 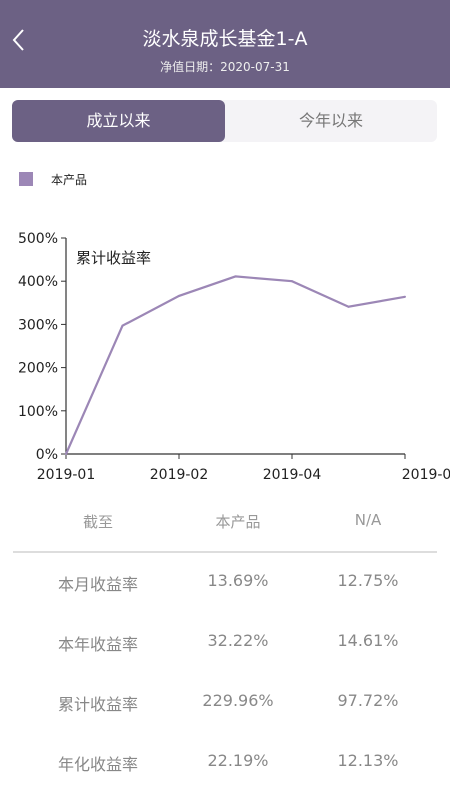 I want to click on row-benchmark-value: 14.61%, so click(x=368, y=640).